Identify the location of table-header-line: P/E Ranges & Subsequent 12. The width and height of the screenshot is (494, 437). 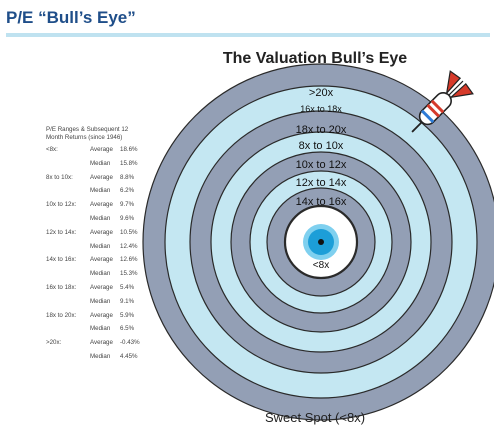
(87, 129).